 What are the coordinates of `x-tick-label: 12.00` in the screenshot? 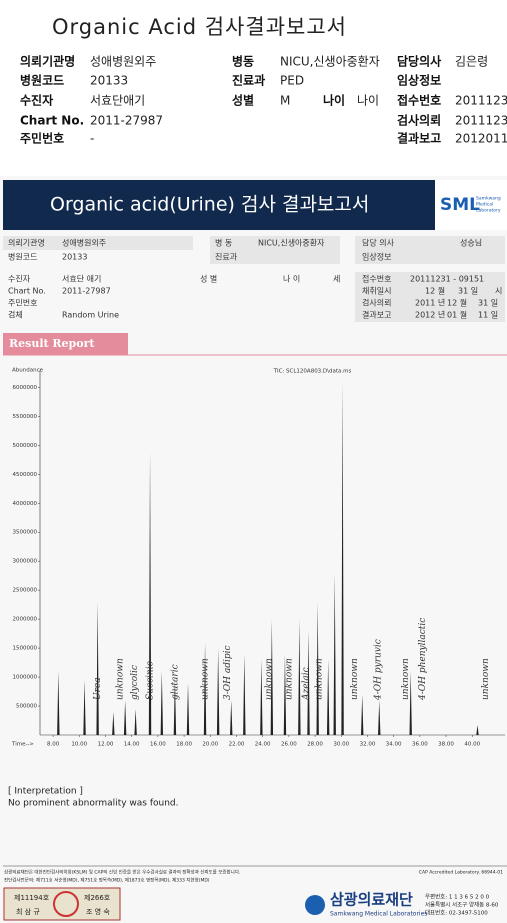 It's located at (106, 745).